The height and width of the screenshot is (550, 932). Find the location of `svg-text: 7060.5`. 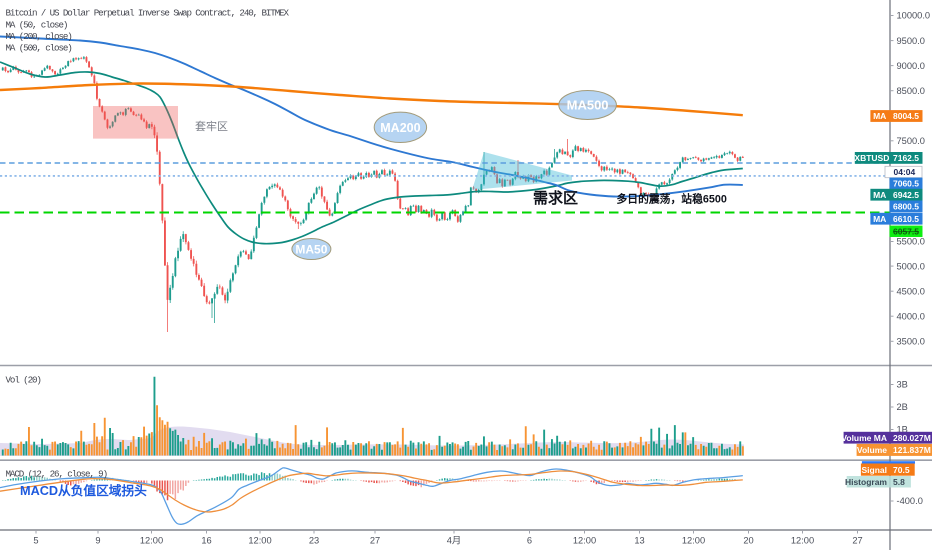

svg-text: 7060.5 is located at coordinates (906, 184).